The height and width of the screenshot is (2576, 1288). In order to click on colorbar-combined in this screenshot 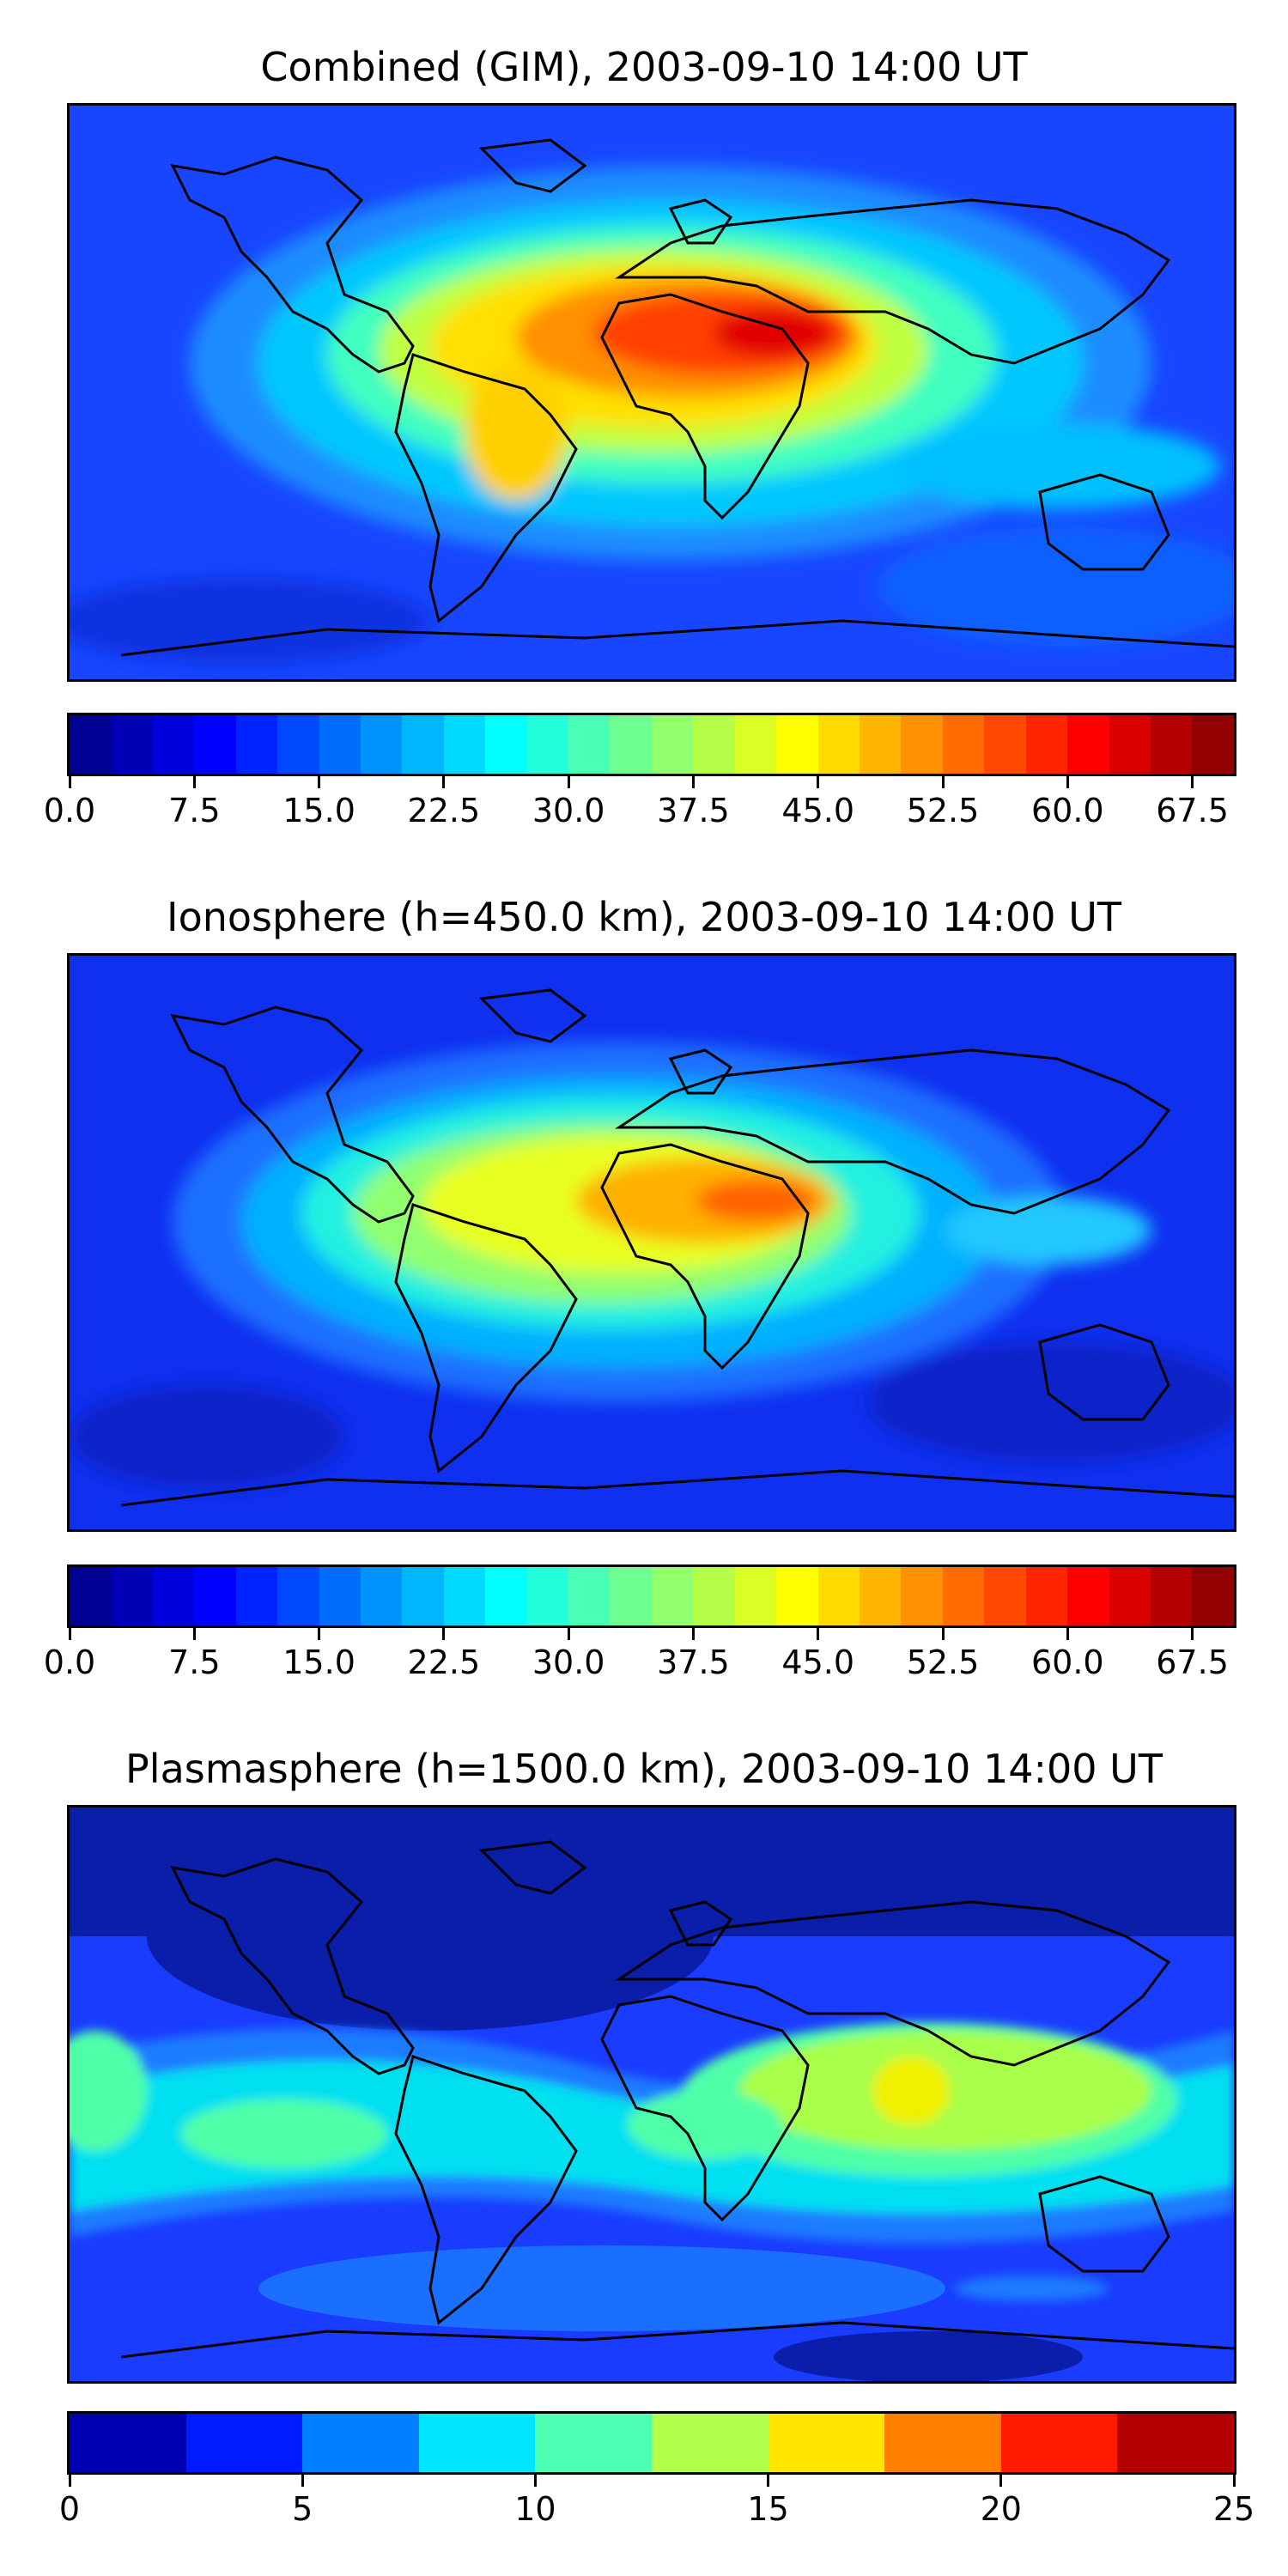, I will do `click(651, 744)`.